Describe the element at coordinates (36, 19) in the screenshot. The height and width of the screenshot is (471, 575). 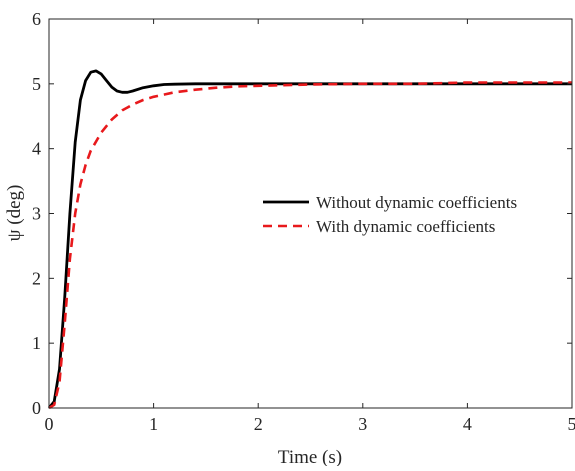
I see `y-tick-label: 6` at that location.